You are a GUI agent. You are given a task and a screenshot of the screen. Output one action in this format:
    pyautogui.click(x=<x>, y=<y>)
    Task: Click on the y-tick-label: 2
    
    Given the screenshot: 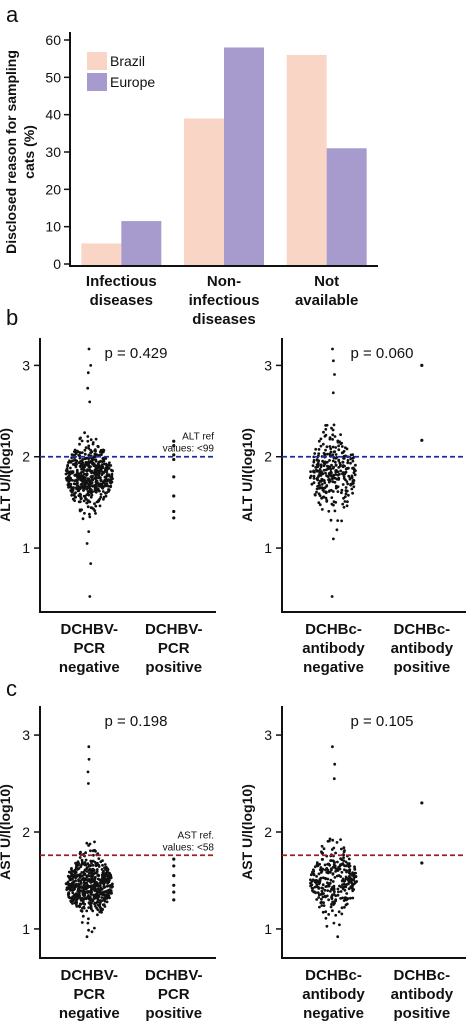 What is the action you would take?
    pyautogui.click(x=26, y=832)
    